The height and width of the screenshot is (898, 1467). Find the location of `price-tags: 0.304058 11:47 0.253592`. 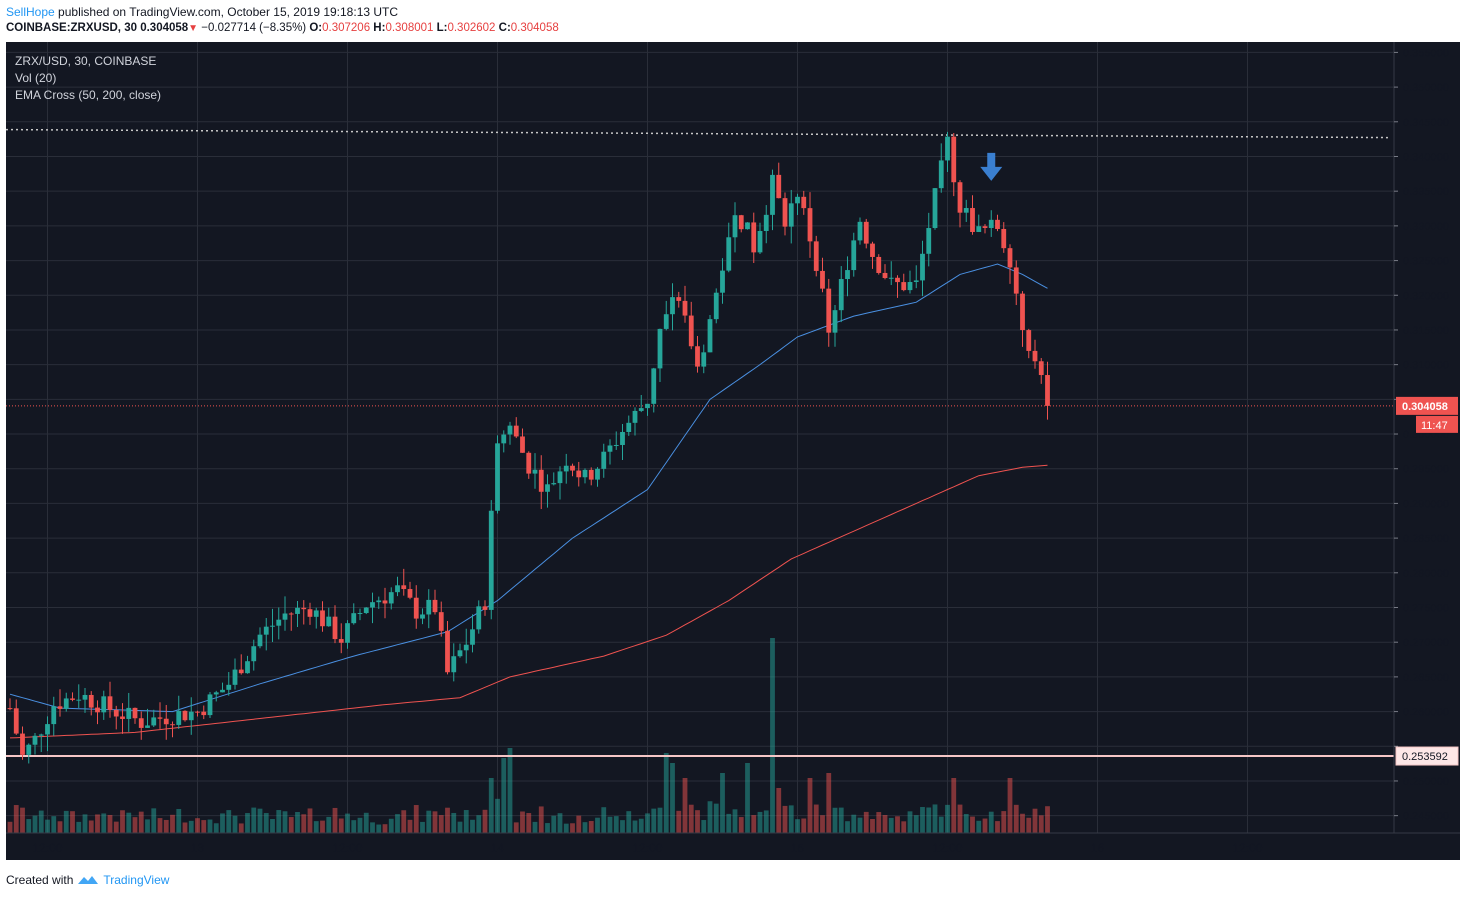

price-tags: 0.304058 11:47 0.253592 is located at coordinates (1427, 581).